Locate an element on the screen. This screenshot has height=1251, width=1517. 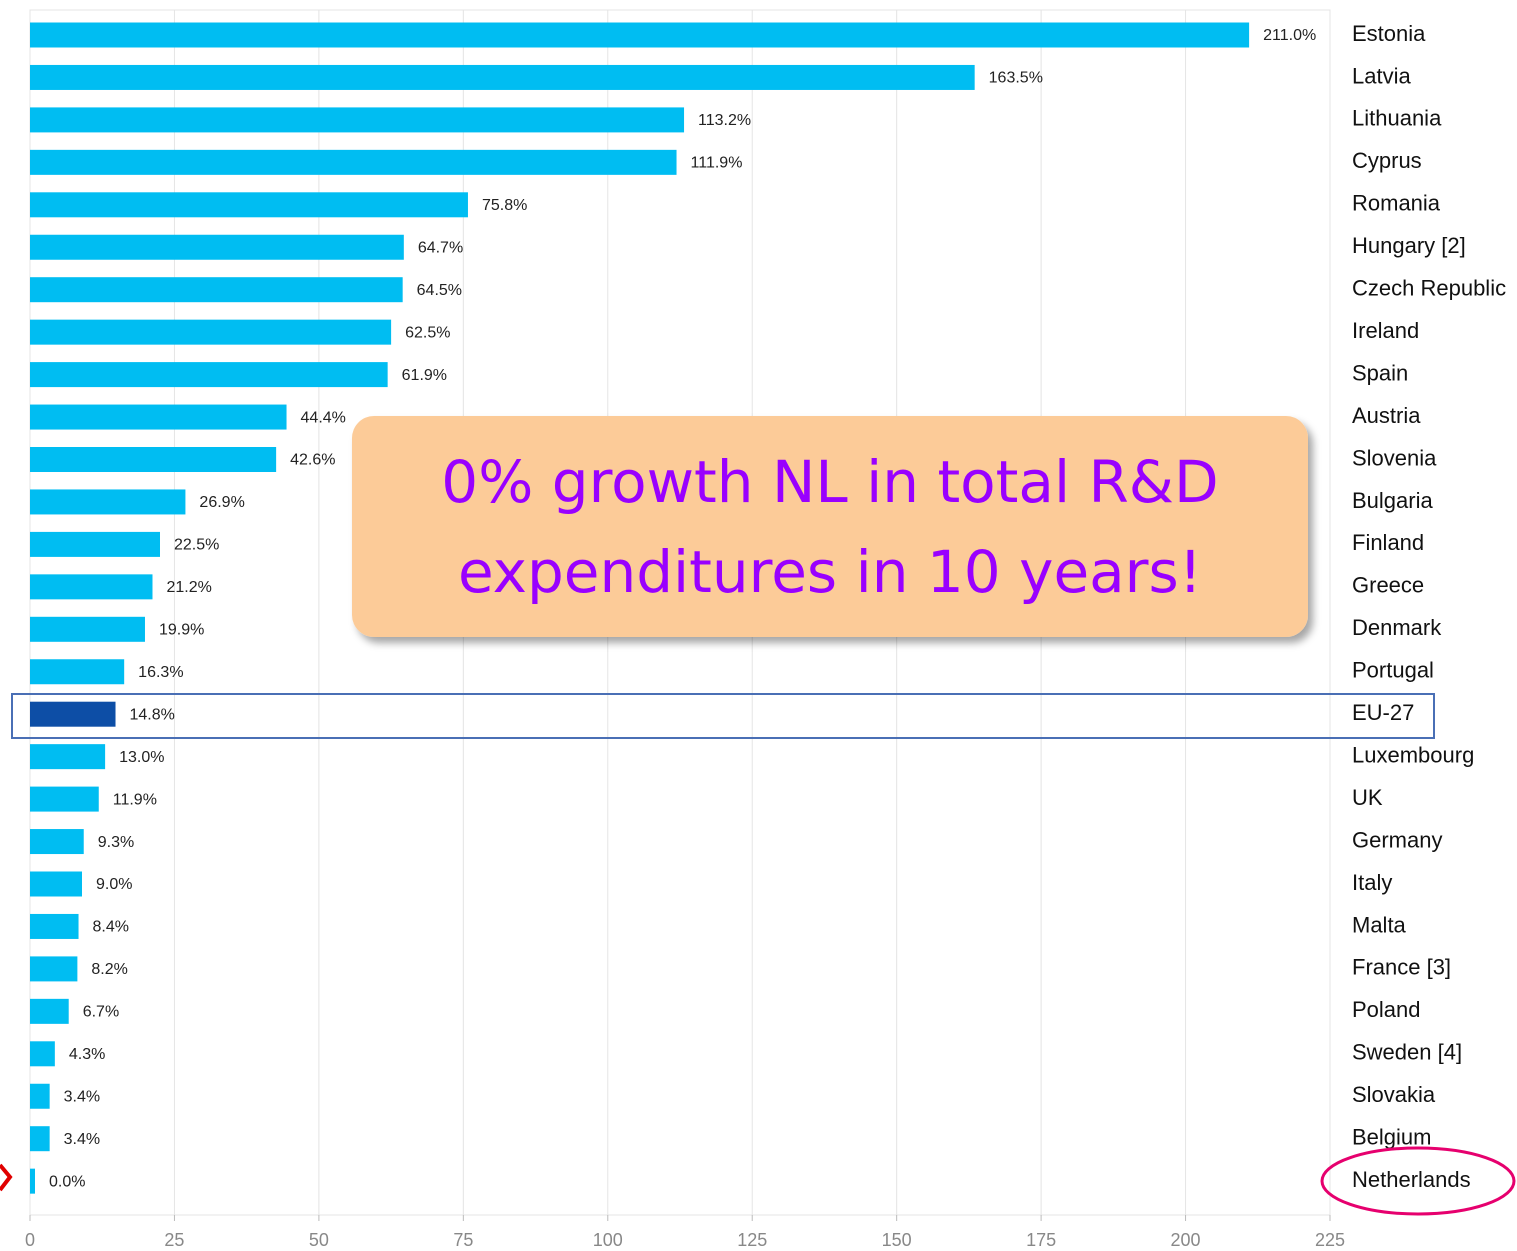
value-label: 75.8% is located at coordinates (504, 205).